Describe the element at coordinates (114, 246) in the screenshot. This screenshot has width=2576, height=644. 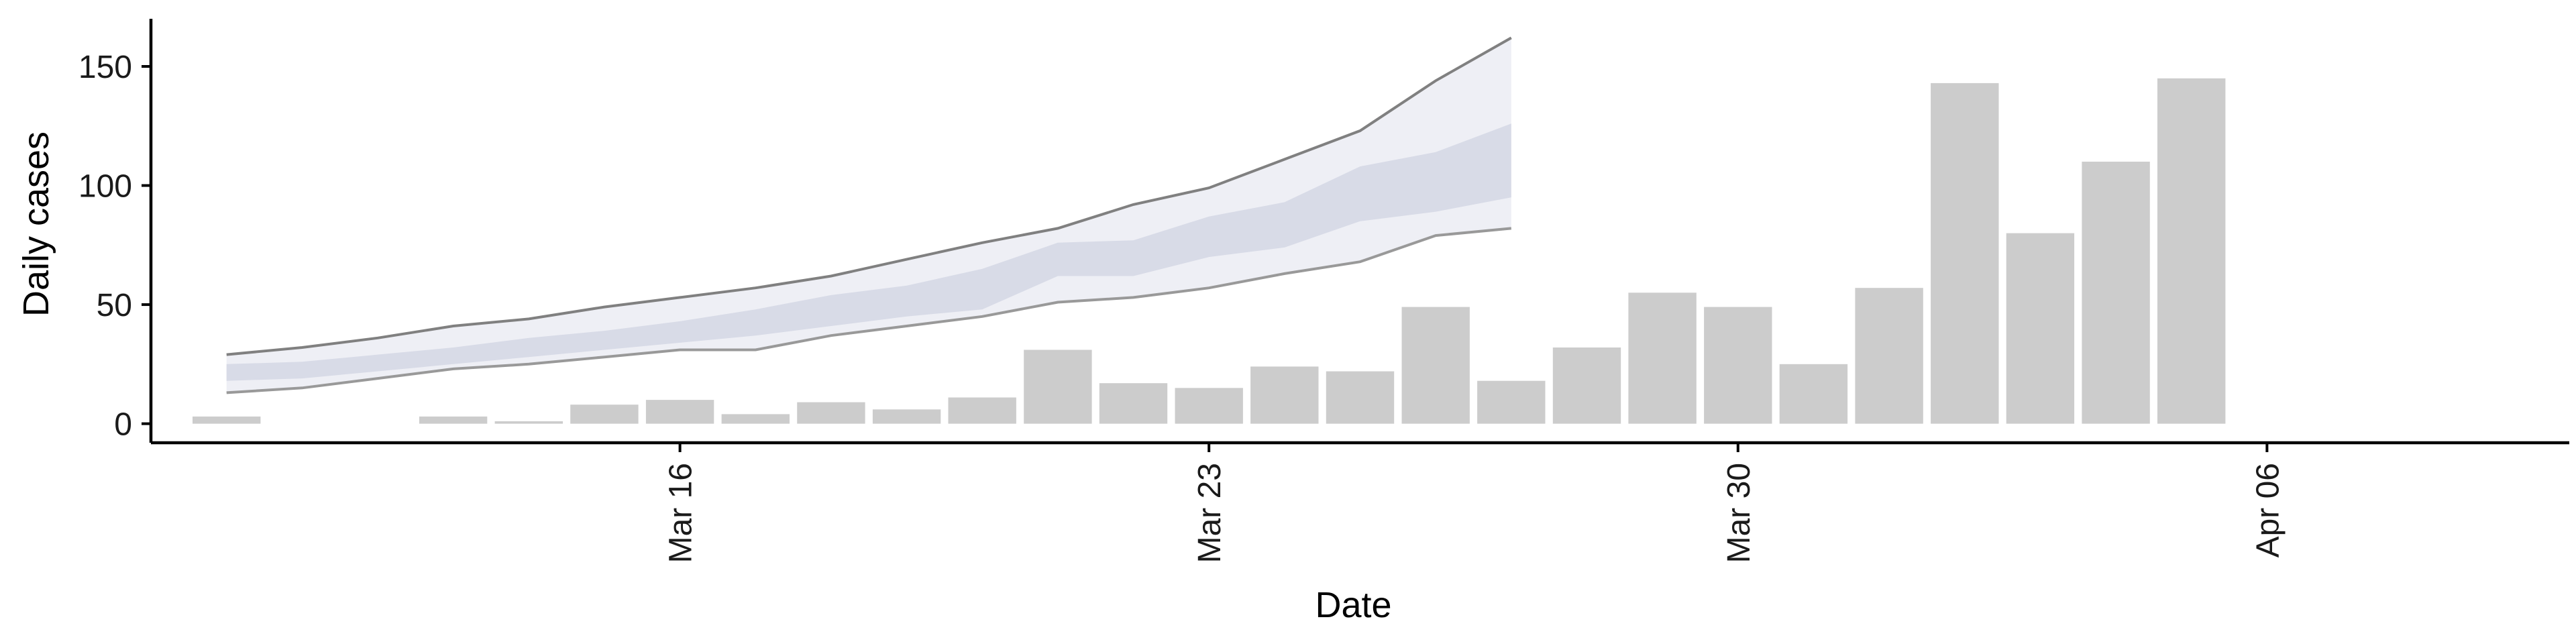
I see `y-ticks: 0 50 100 150` at that location.